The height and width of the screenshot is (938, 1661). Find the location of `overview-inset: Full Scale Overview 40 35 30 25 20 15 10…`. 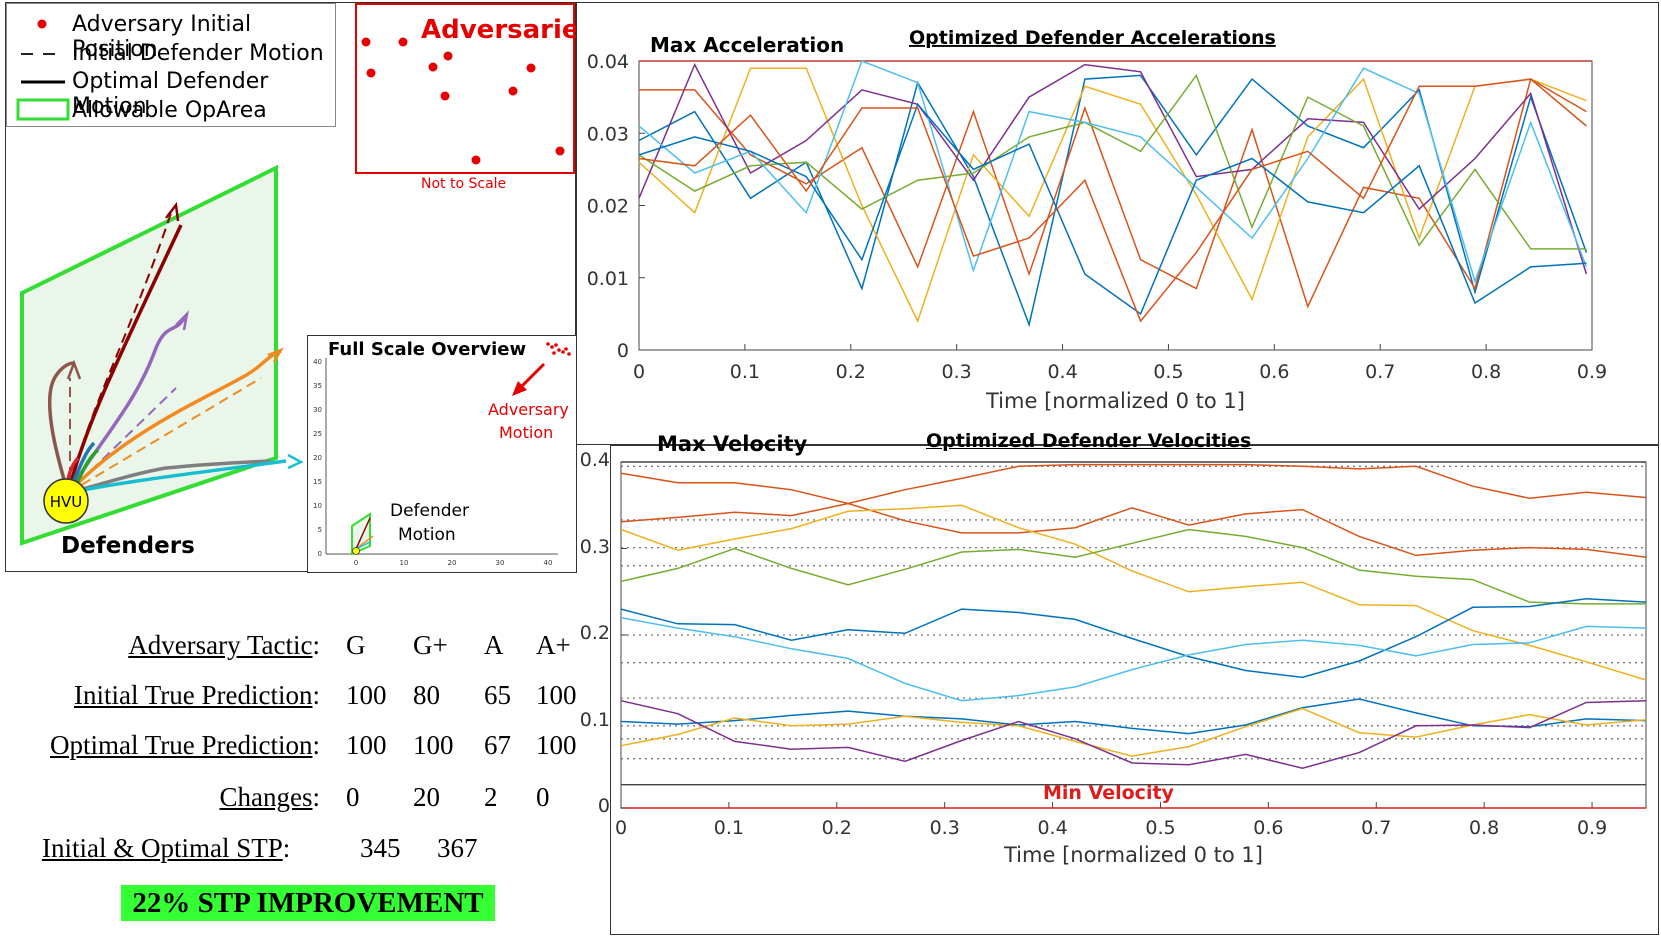

overview-inset: Full Scale Overview 40 35 30 25 20 15 10… is located at coordinates (442, 454).